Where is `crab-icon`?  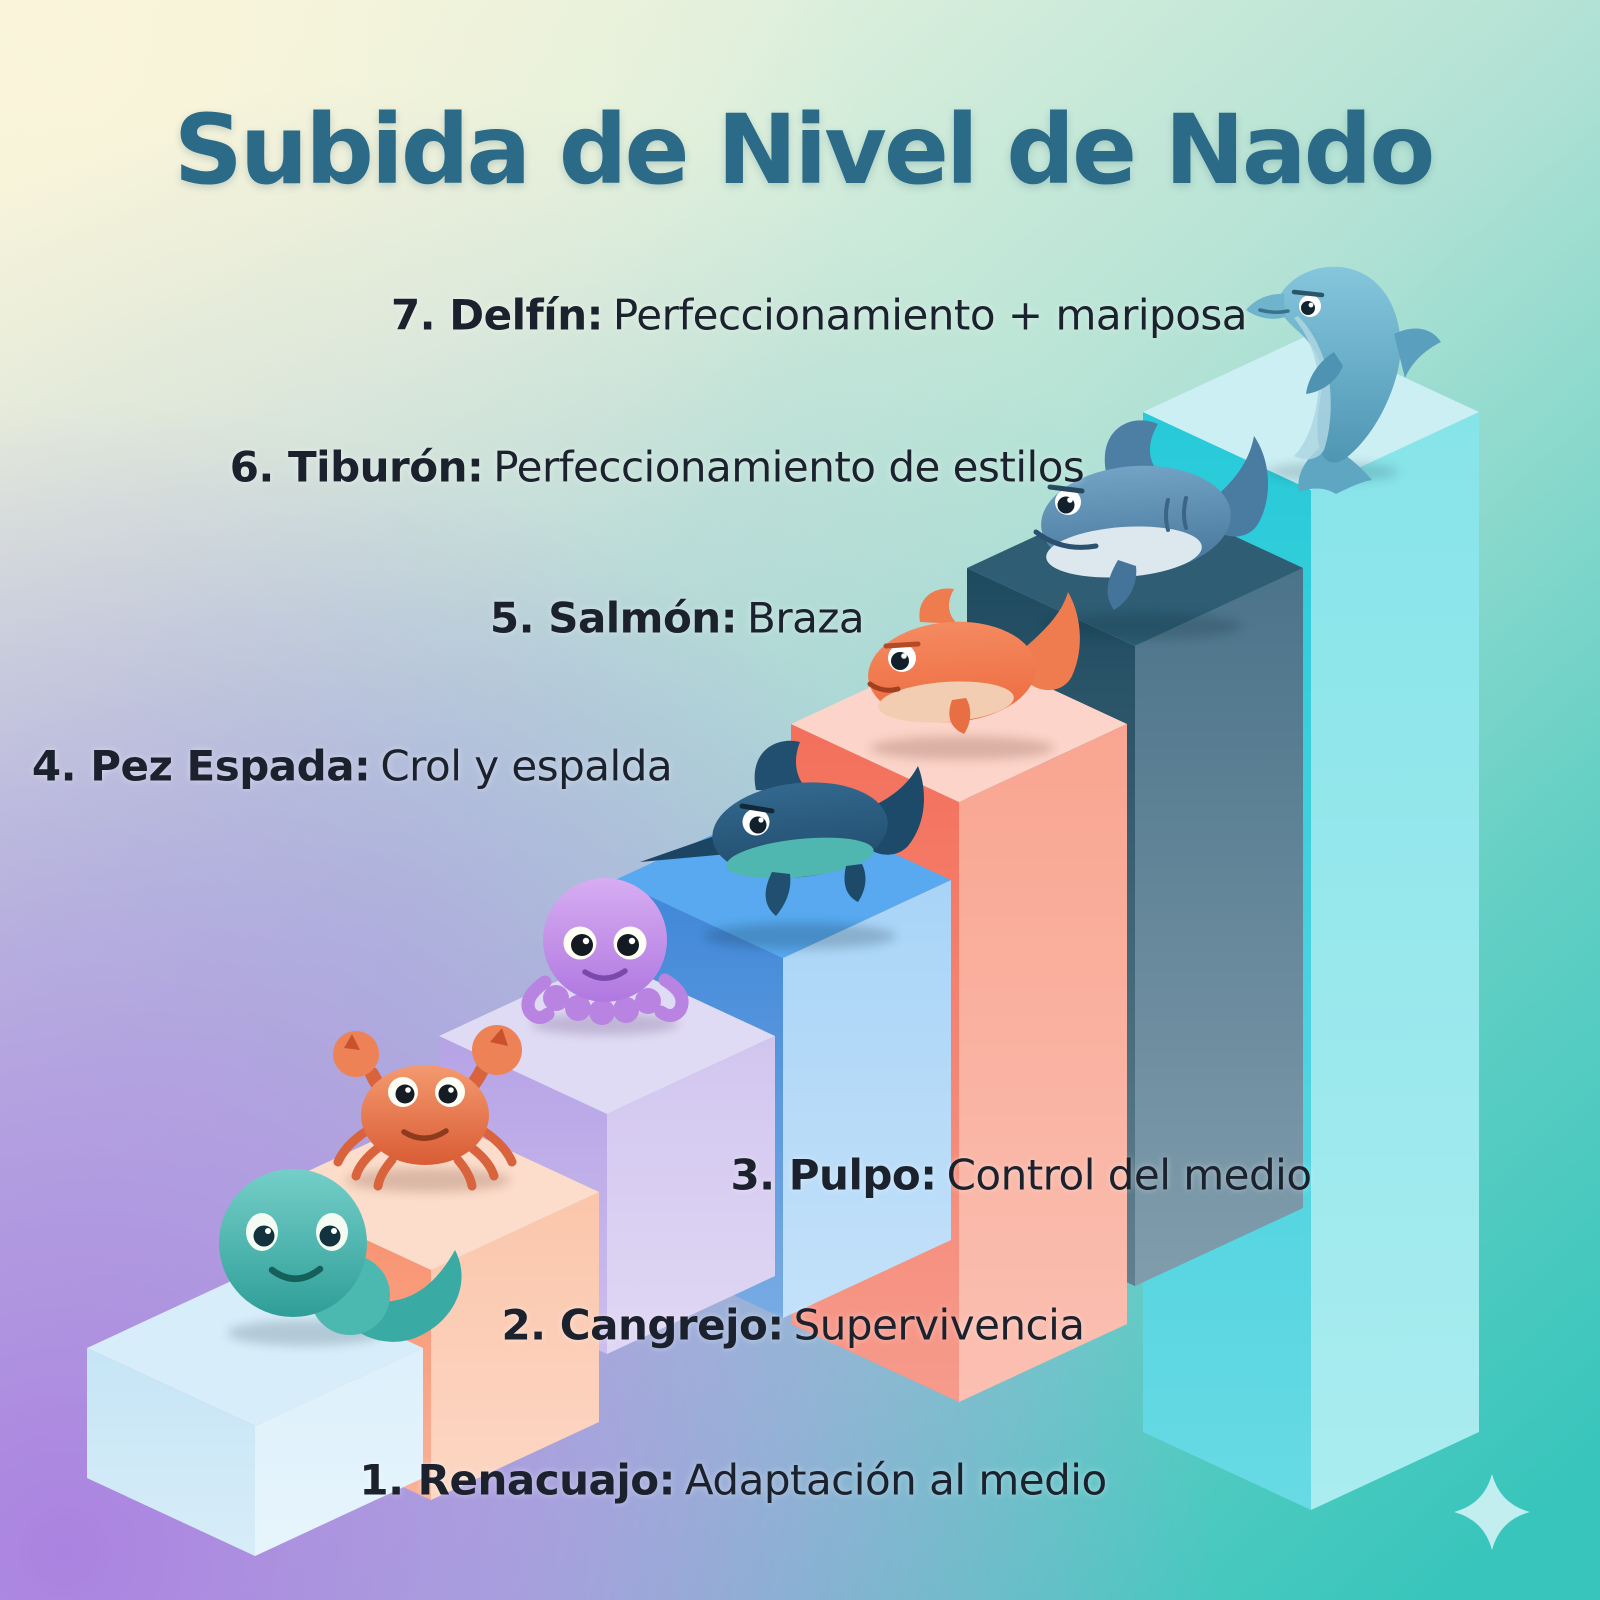
crab-icon is located at coordinates (427, 1108).